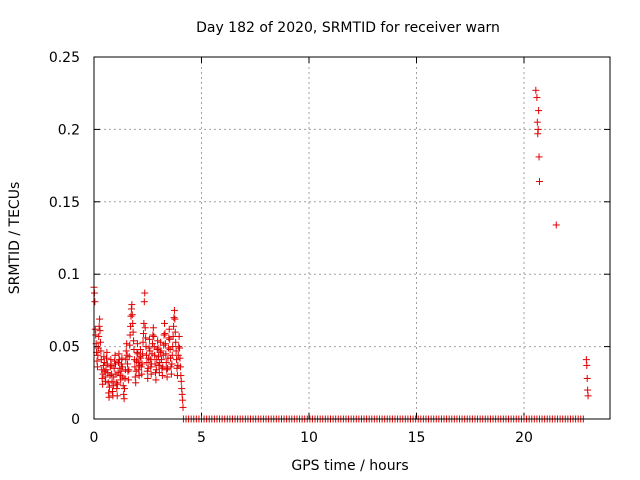 The image size is (640, 480). I want to click on x-tick-labels: 0 5 10 15 20, so click(311, 438).